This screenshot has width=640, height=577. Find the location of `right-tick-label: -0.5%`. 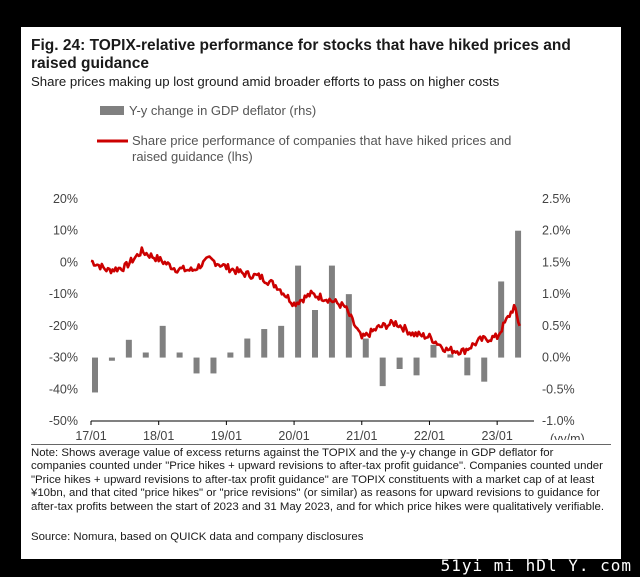

right-tick-label: -0.5% is located at coordinates (558, 389).